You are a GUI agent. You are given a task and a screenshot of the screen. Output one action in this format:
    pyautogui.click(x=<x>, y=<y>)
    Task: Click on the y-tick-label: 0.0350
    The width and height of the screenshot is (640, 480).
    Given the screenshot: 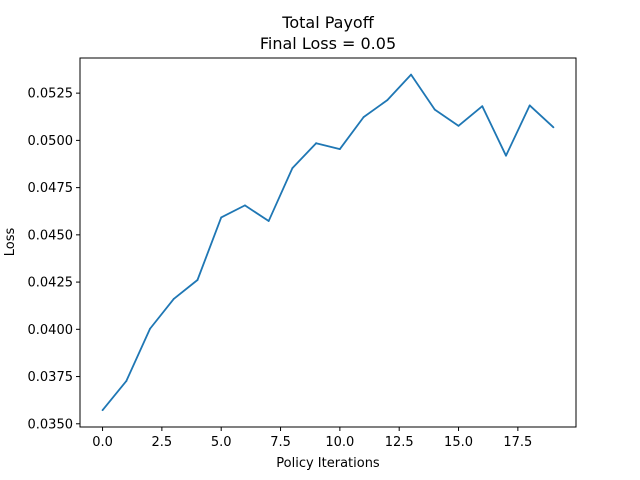 What is the action you would take?
    pyautogui.click(x=51, y=424)
    